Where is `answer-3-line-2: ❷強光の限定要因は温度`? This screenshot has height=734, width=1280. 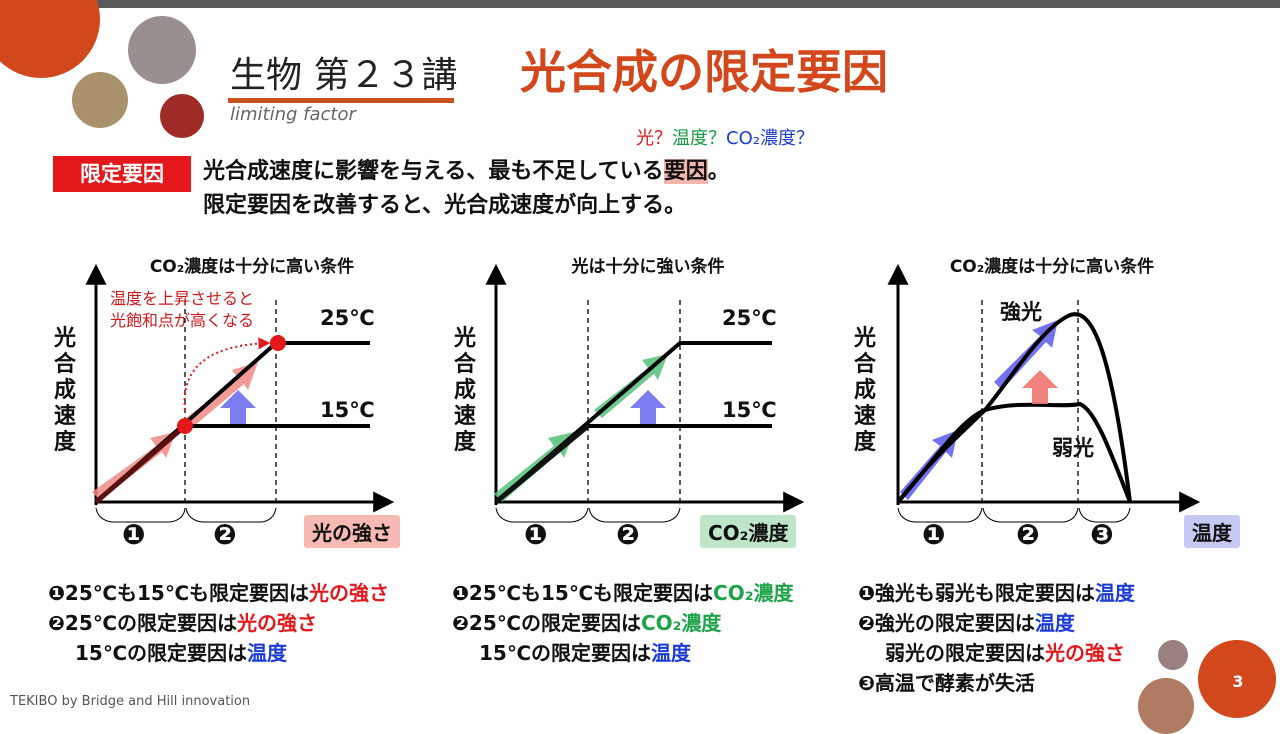 answer-3-line-2: ❷強光の限定要因は温度 is located at coordinates (996, 623).